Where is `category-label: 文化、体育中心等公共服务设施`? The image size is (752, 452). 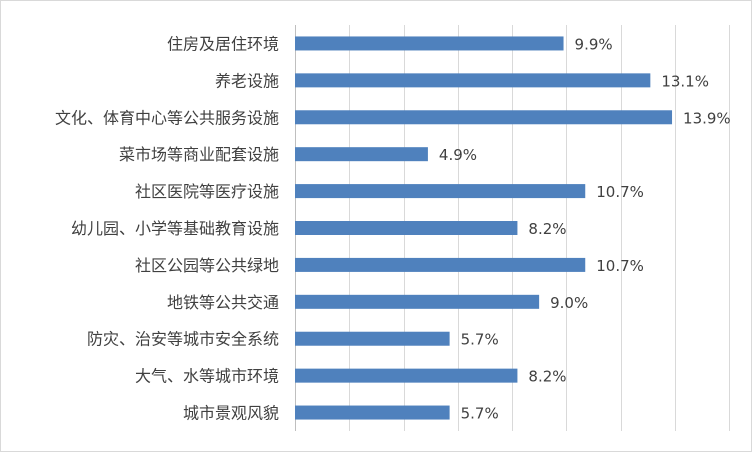 category-label: 文化、体育中心等公共服务设施 is located at coordinates (167, 117).